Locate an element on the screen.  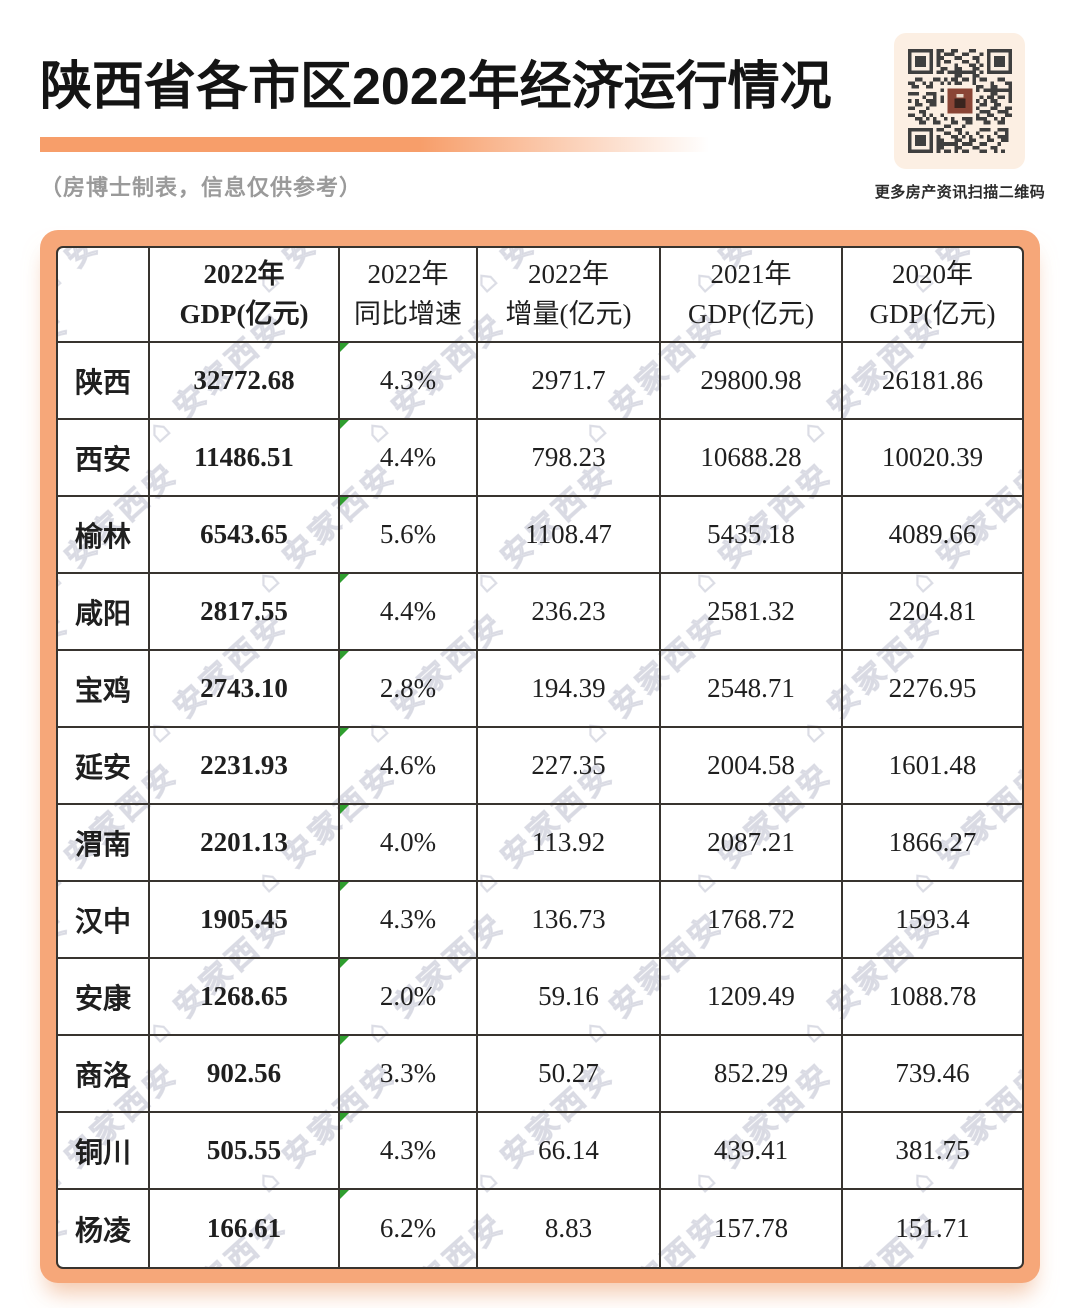
table-cell: 1601.48 is located at coordinates (932, 766).